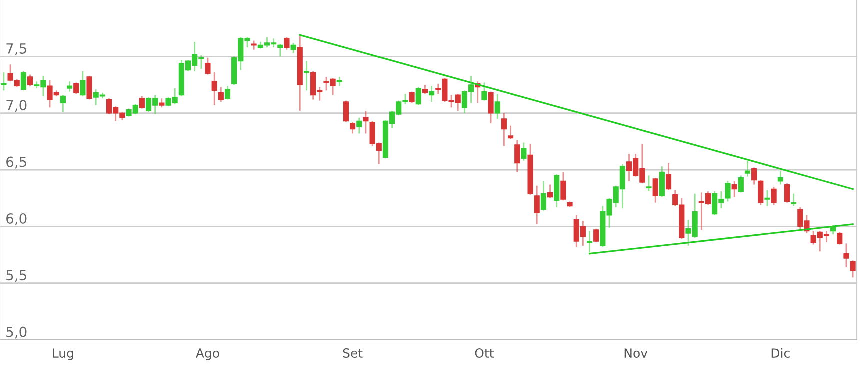  Describe the element at coordinates (636, 353) in the screenshot. I see `x-tick-label: Nov` at that location.